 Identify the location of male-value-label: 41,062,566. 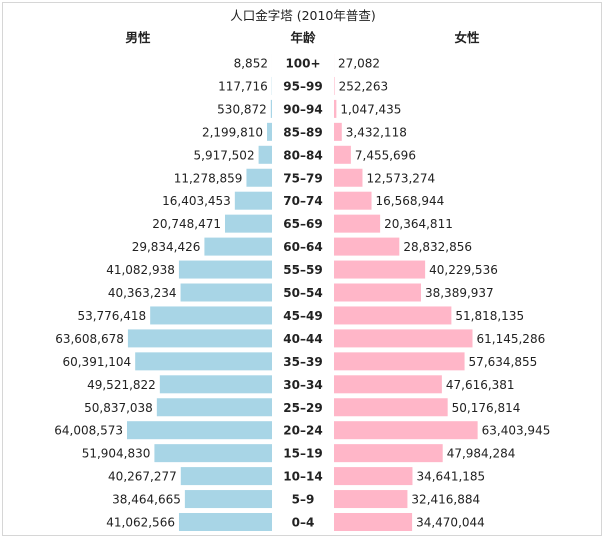
(140, 523).